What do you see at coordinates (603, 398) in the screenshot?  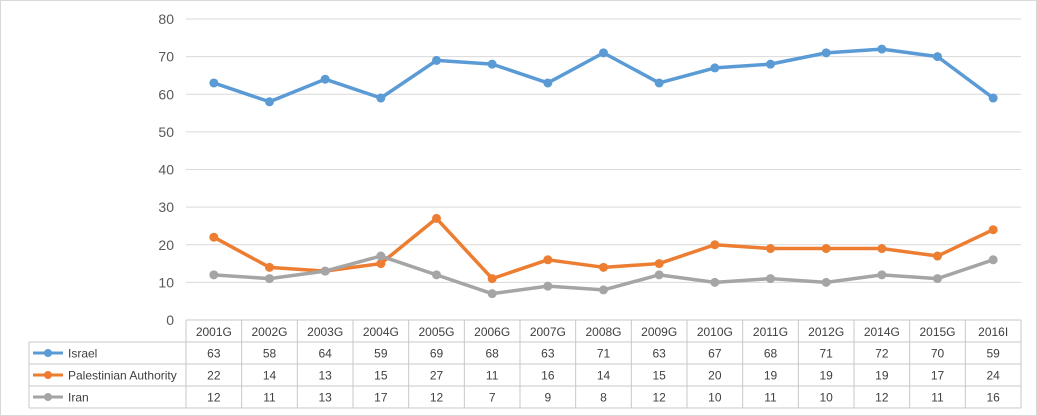 I see `table-value: 8` at bounding box center [603, 398].